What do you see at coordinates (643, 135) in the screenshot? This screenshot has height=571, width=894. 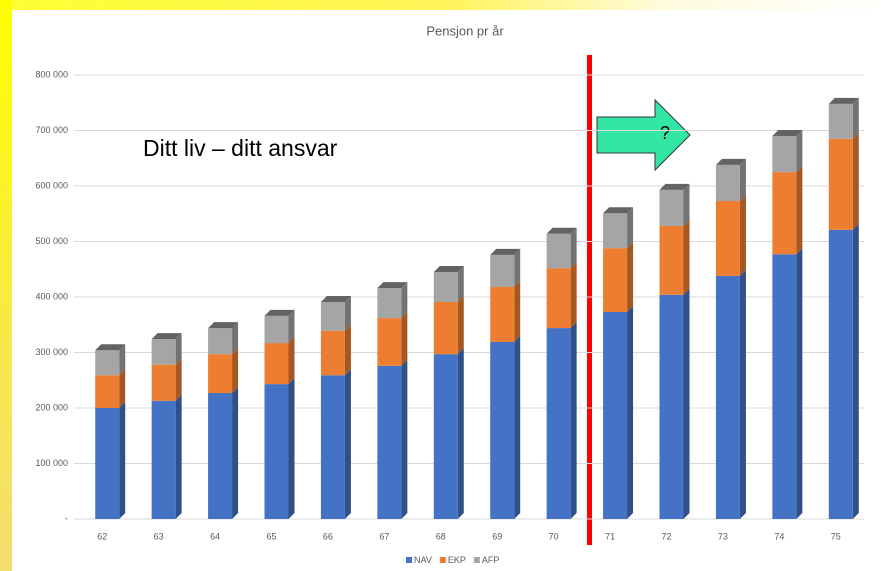 I see `arrow` at bounding box center [643, 135].